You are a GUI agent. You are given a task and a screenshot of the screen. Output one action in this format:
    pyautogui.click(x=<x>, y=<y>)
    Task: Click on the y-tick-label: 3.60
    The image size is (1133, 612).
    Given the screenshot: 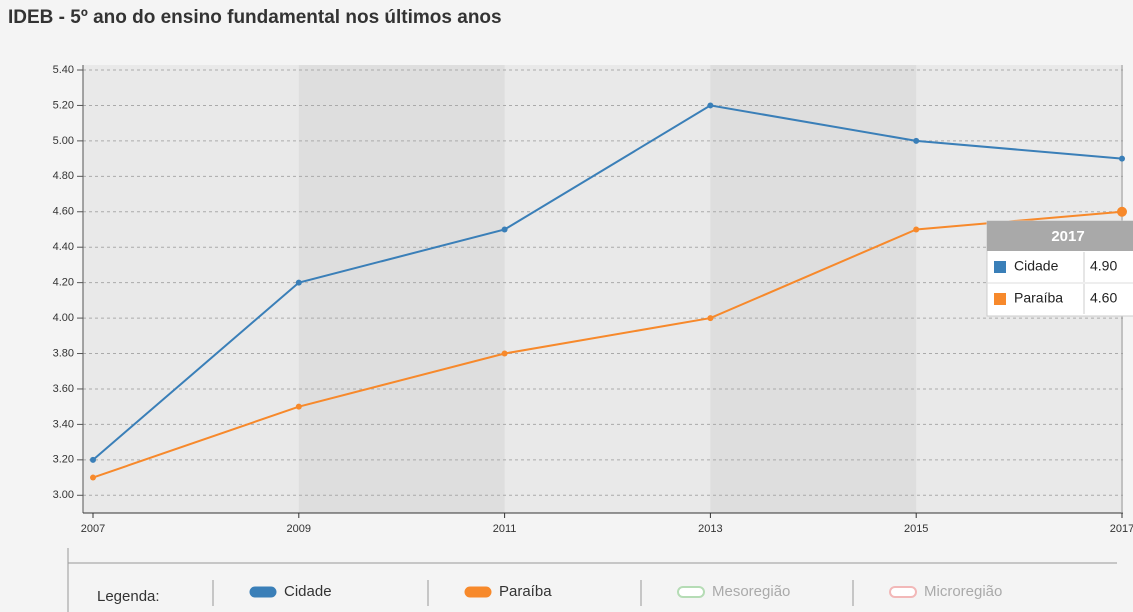 What is the action you would take?
    pyautogui.click(x=63, y=389)
    